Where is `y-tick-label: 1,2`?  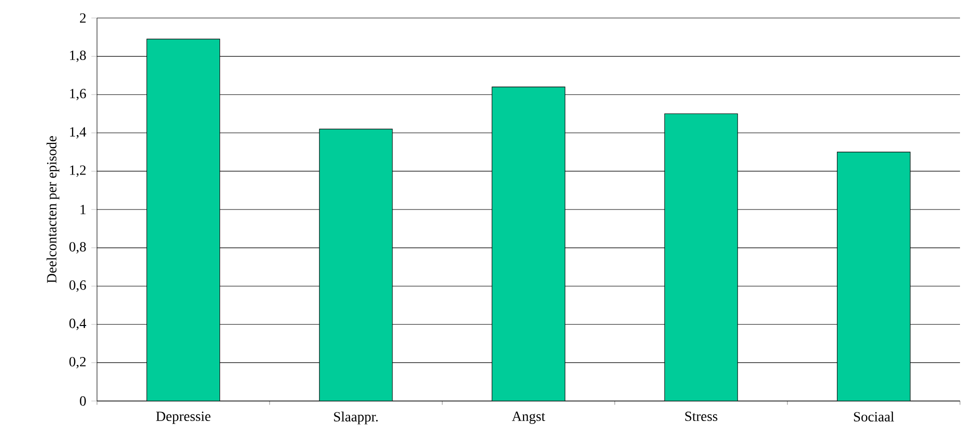
y-tick-label: 1,2 is located at coordinates (78, 171).